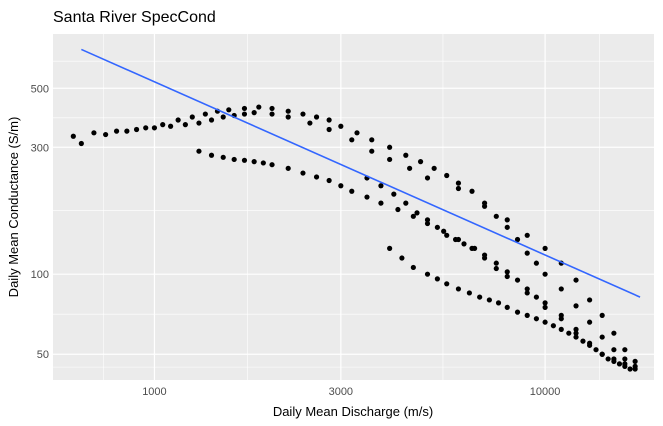  Describe the element at coordinates (545, 392) in the screenshot. I see `x-tick-label: 10000` at that location.